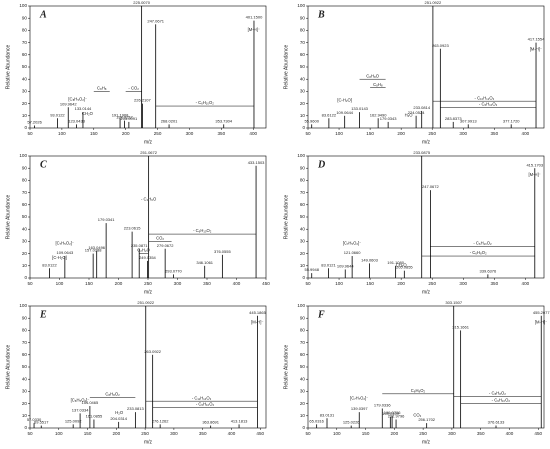 The height and width of the screenshot is (449, 550). What do you see at coordinates (77, 98) in the screenshot?
I see `annotation: [C₈H₅O₂]⁻` at bounding box center [77, 98].